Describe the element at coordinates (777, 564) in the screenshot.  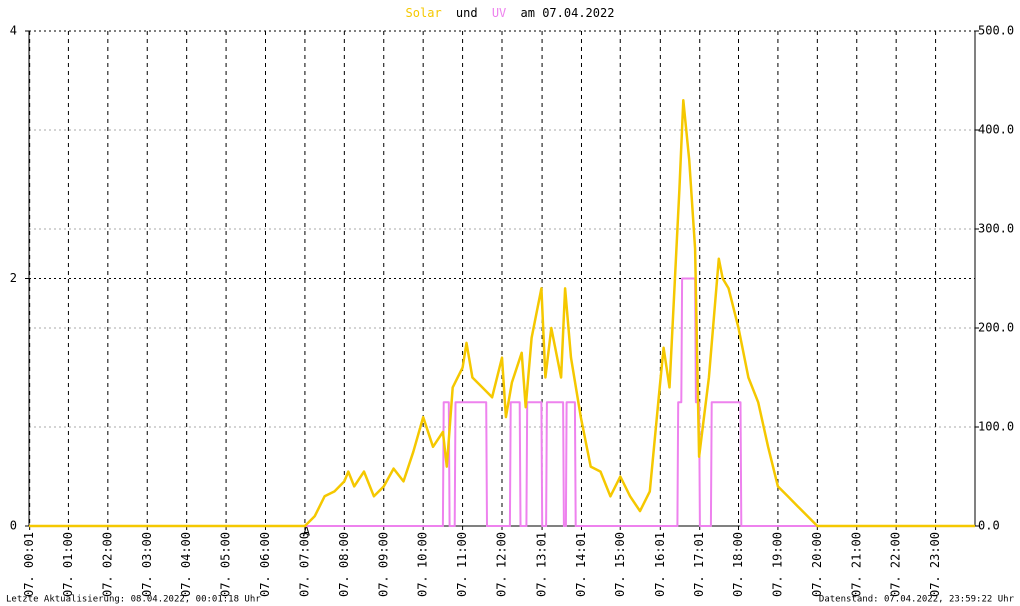
I see `x-tick-label: 07. 19:00` at that location.